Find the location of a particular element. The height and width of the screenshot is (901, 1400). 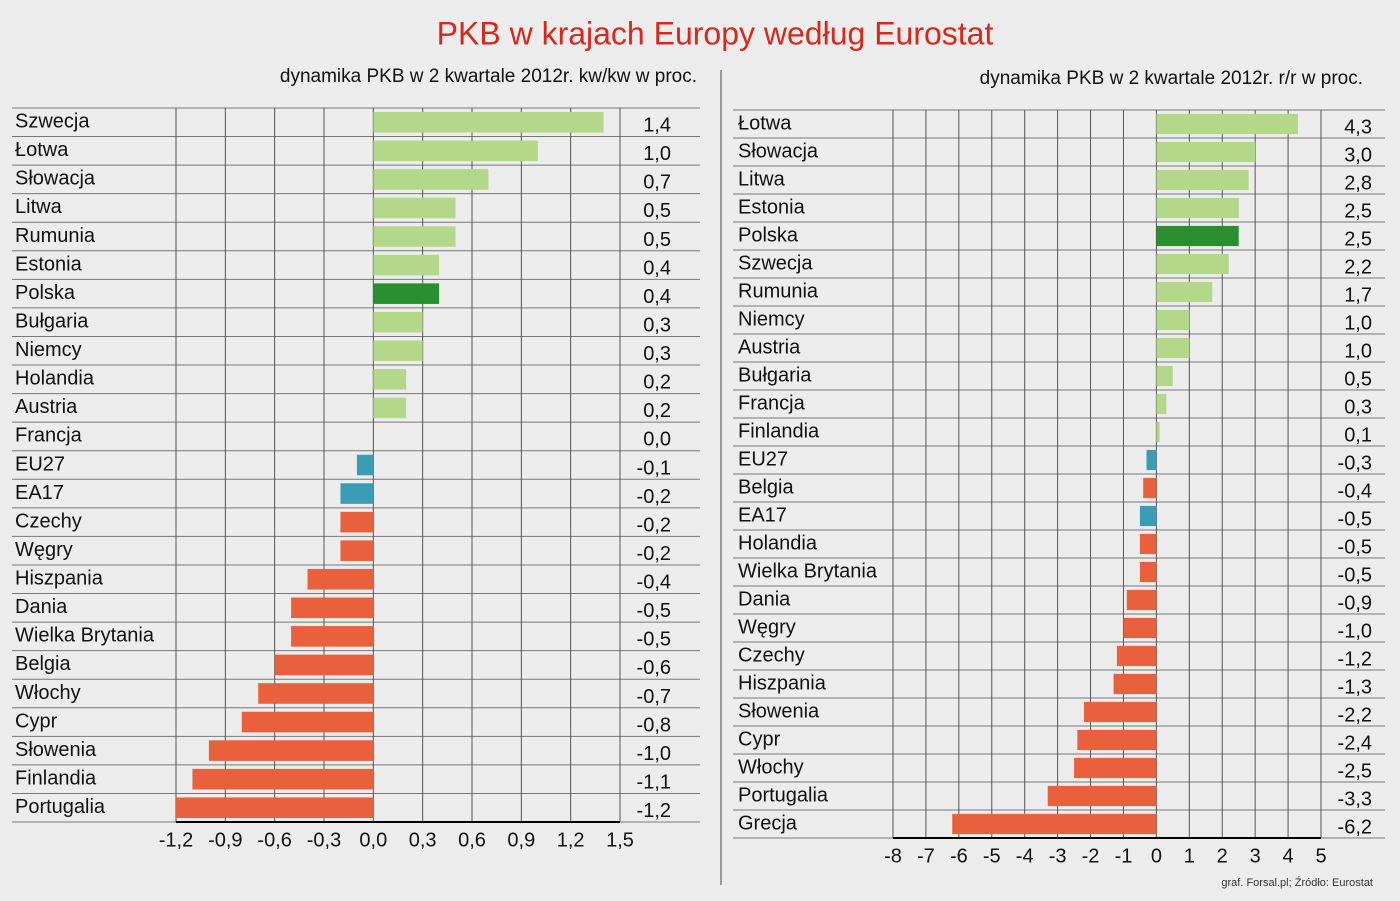

value-label: -0,8 is located at coordinates (654, 725).